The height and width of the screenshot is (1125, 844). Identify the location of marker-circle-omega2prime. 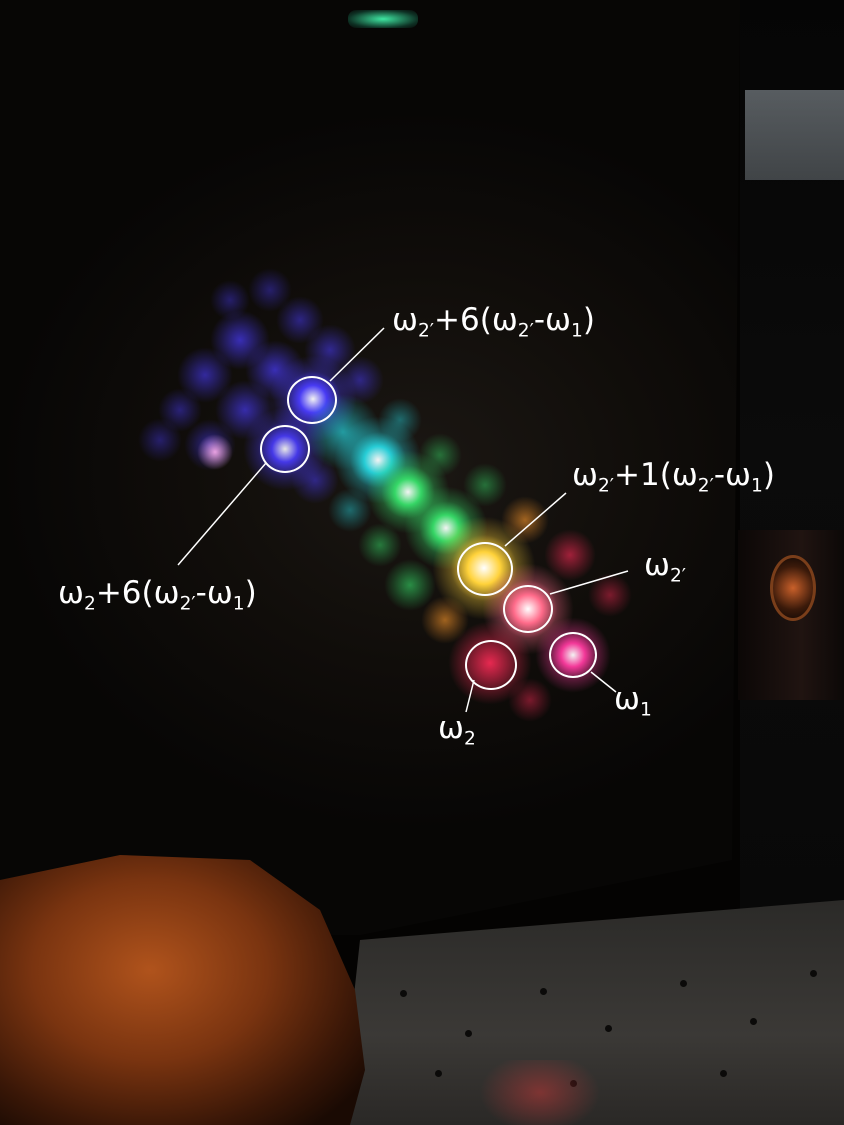
(528, 609).